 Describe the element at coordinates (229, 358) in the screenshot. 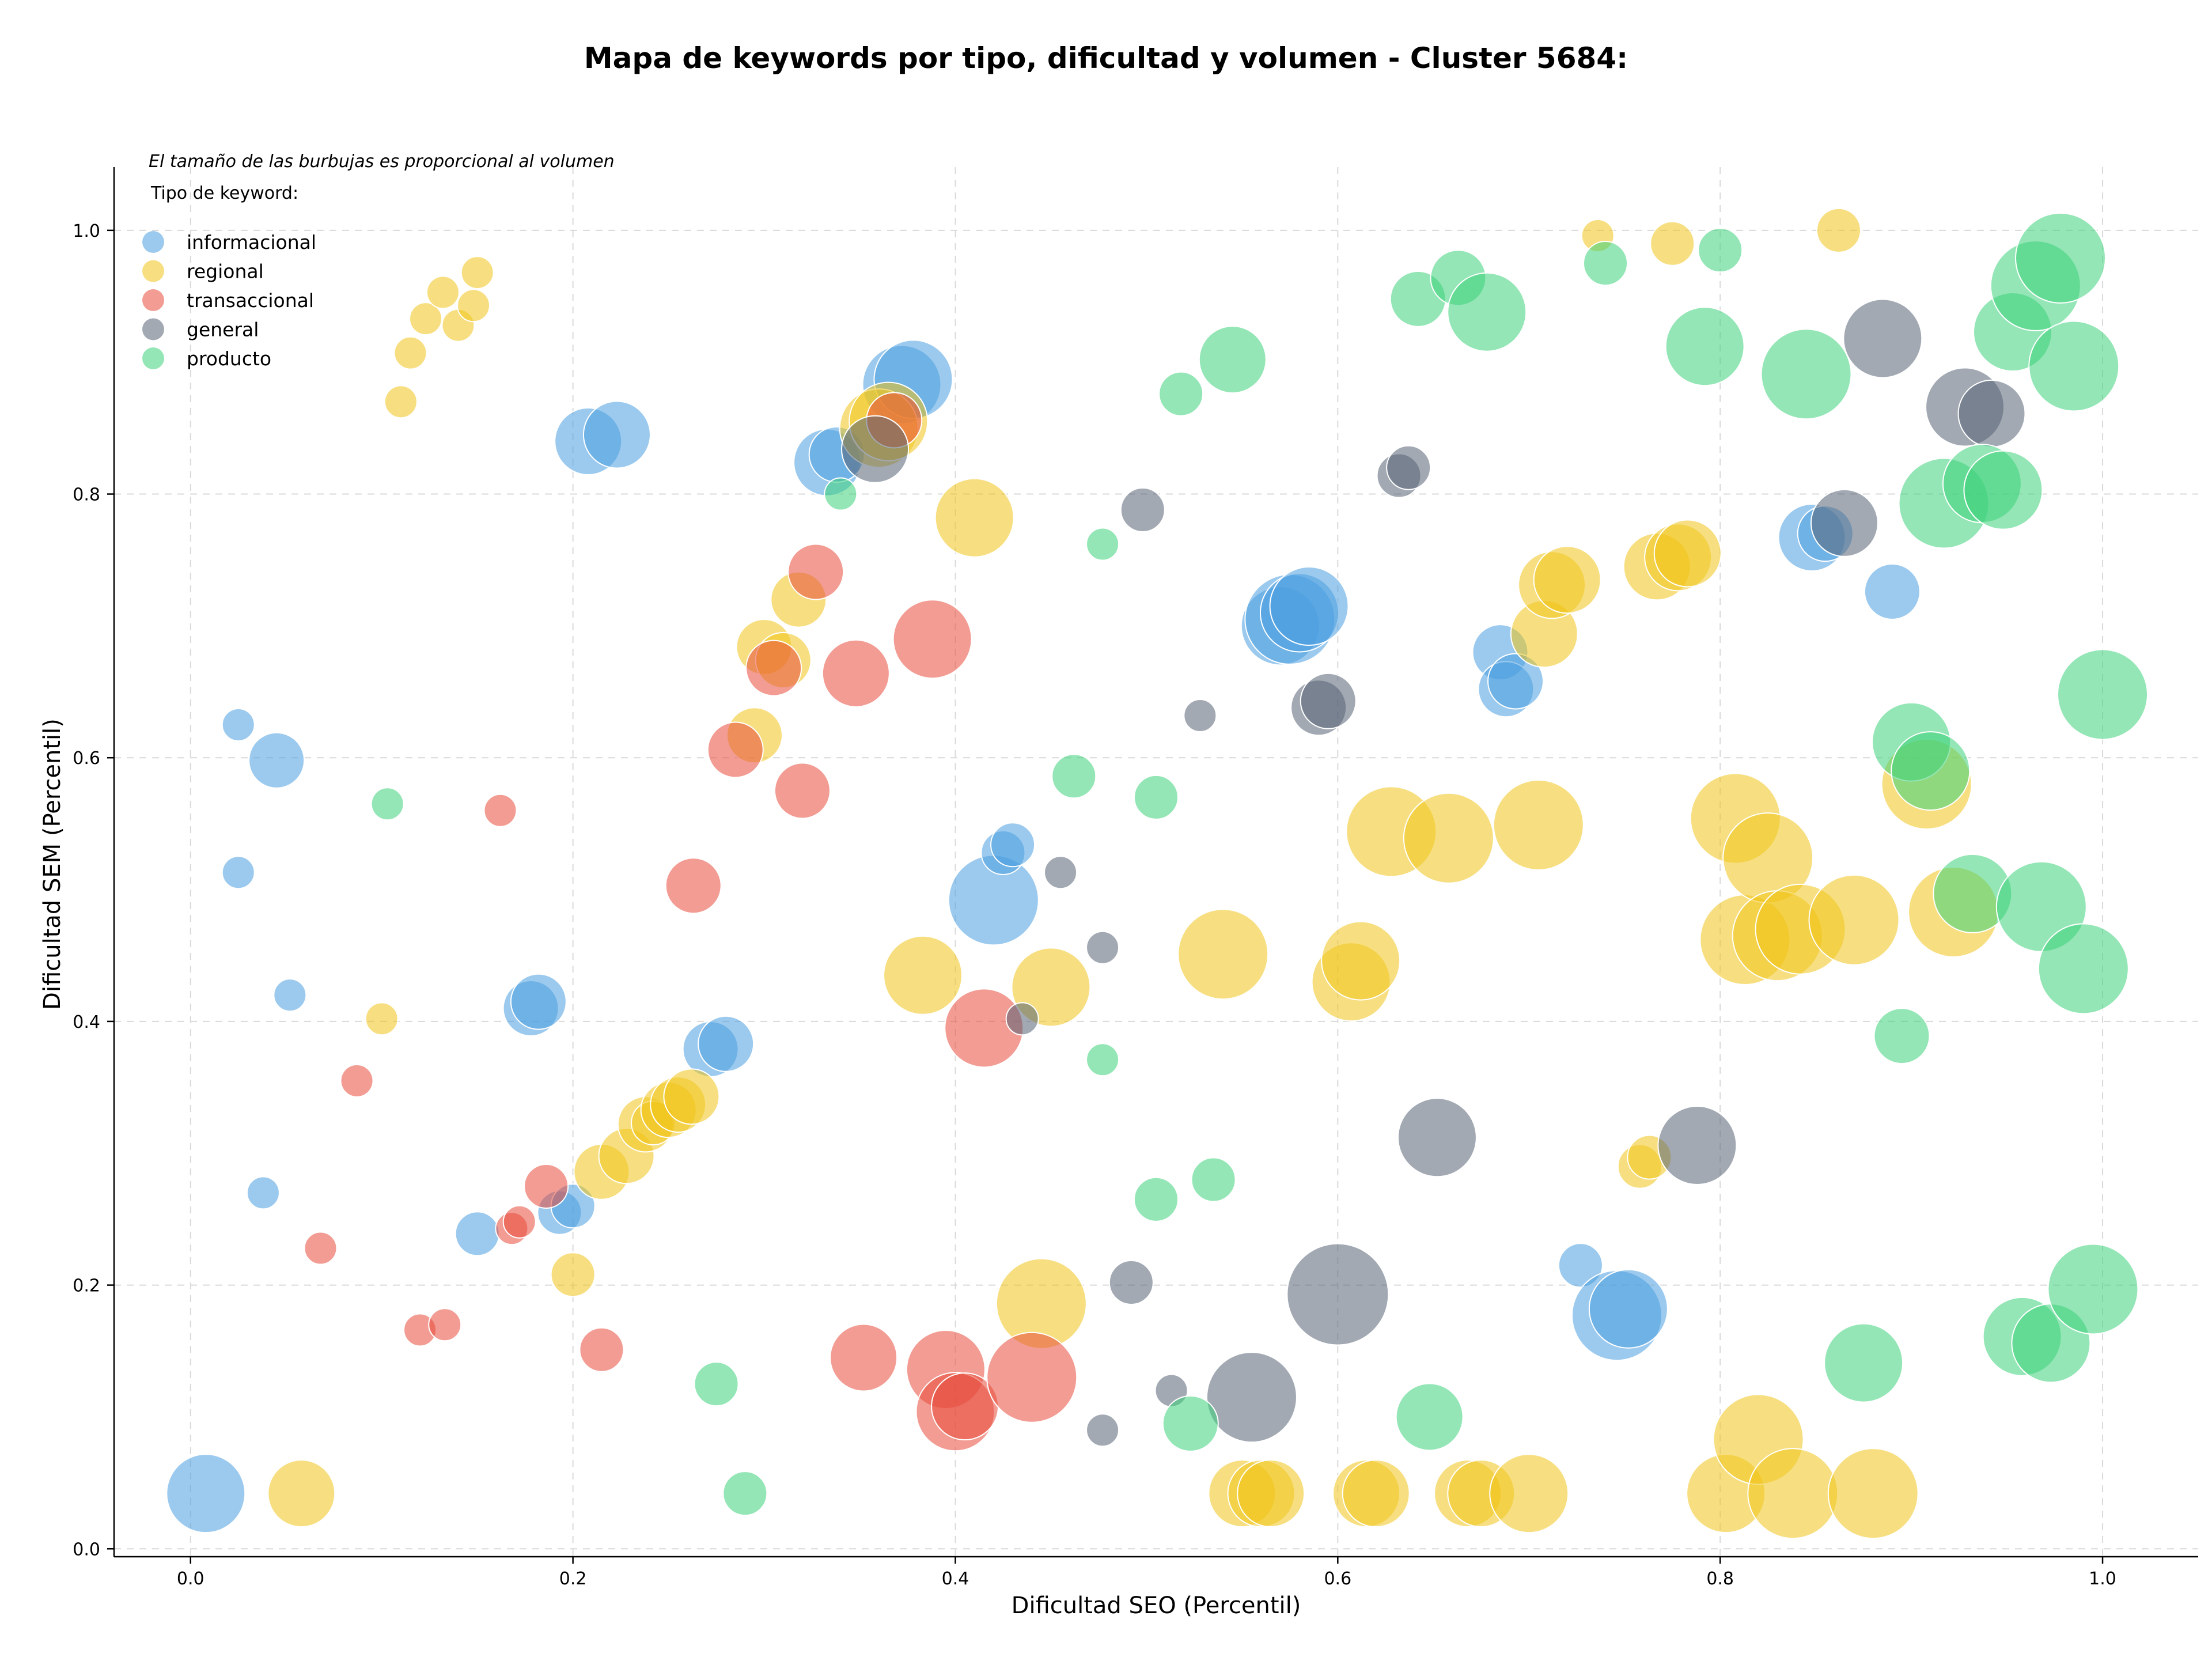

I see `legend-label-producto: producto` at that location.